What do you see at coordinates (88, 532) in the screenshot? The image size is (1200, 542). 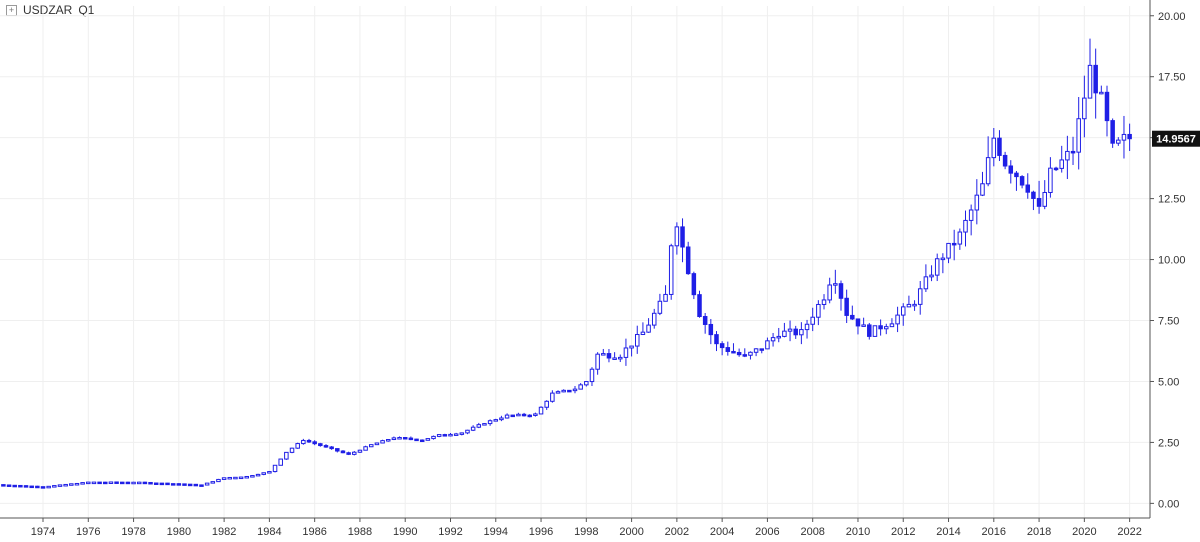 I see `x-tick-label: 1976` at bounding box center [88, 532].